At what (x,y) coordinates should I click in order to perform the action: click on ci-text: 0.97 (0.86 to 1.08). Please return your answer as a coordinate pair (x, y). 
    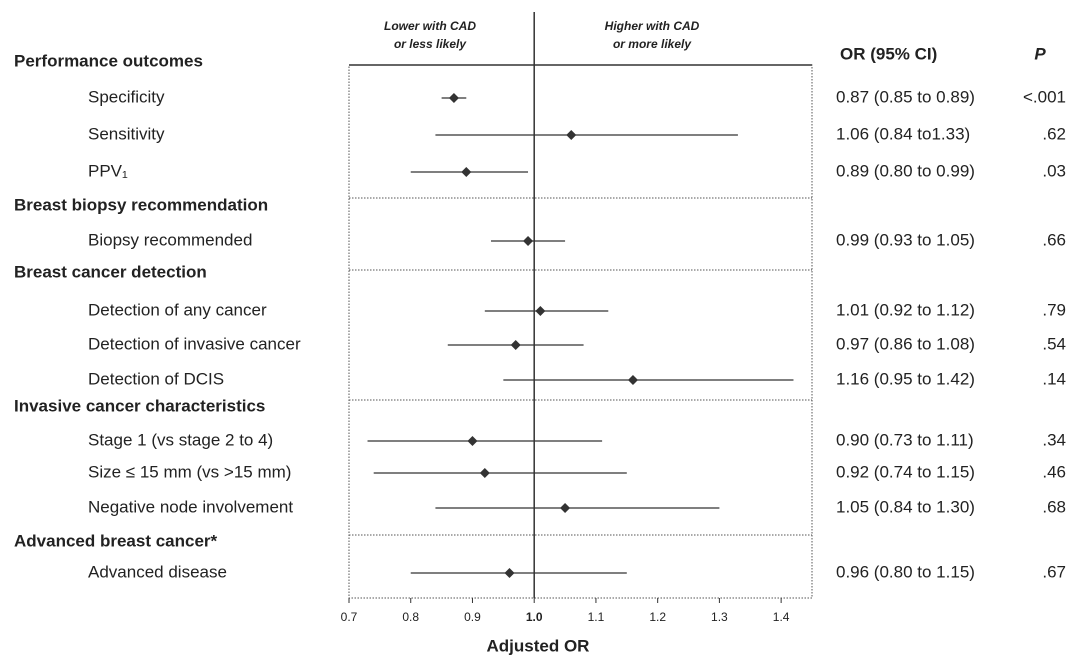
    Looking at the image, I should click on (905, 343).